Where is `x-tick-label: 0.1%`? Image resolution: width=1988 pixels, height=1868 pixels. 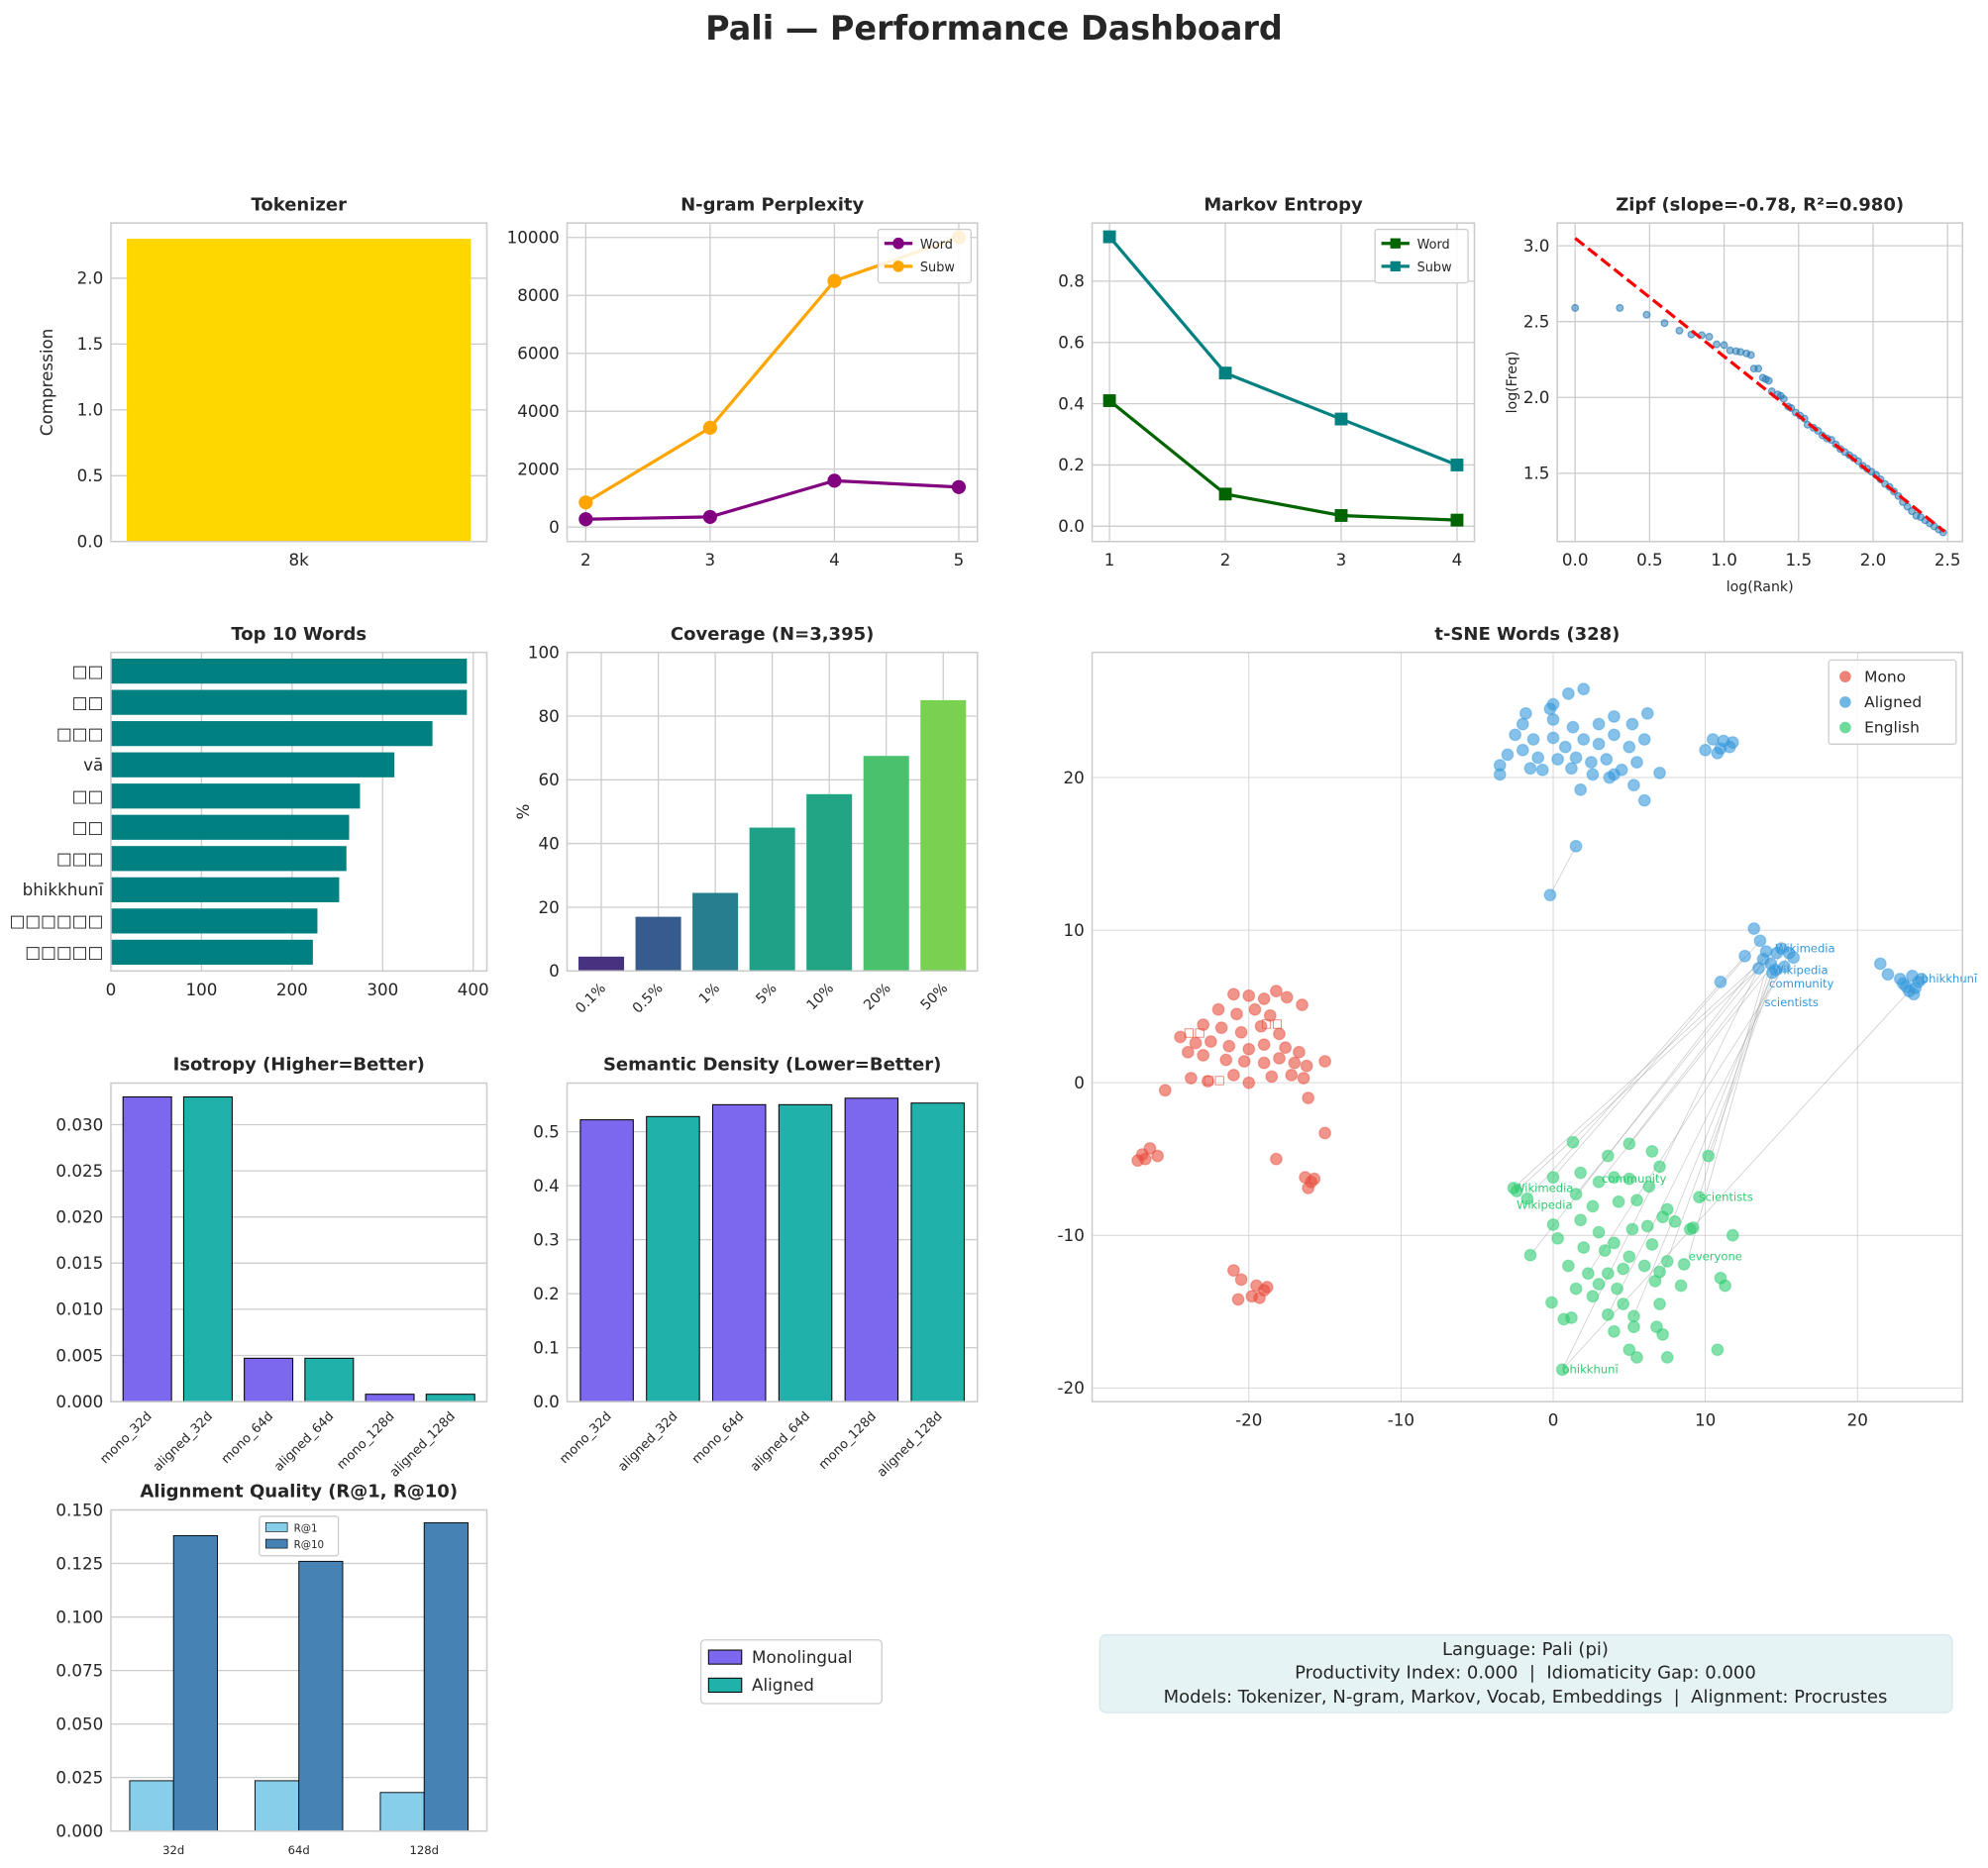 x-tick-label: 0.1% is located at coordinates (591, 999).